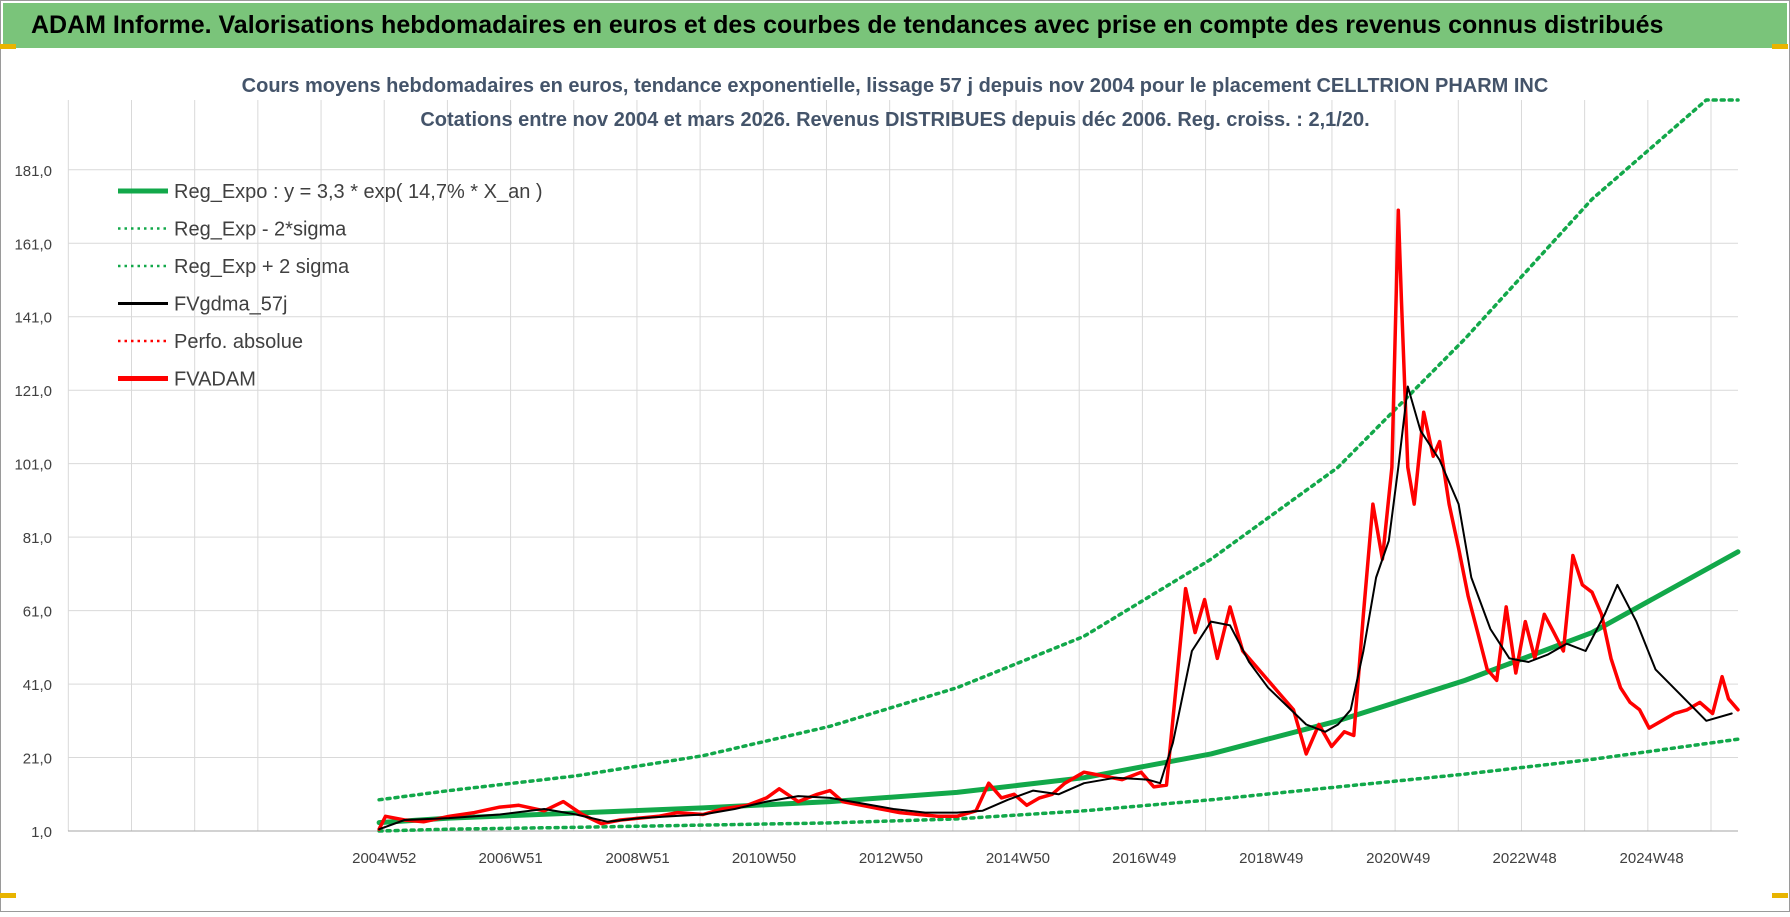 The height and width of the screenshot is (917, 1790). What do you see at coordinates (262, 267) in the screenshot?
I see `legend-label: Reg_Exp + 2 sigma` at bounding box center [262, 267].